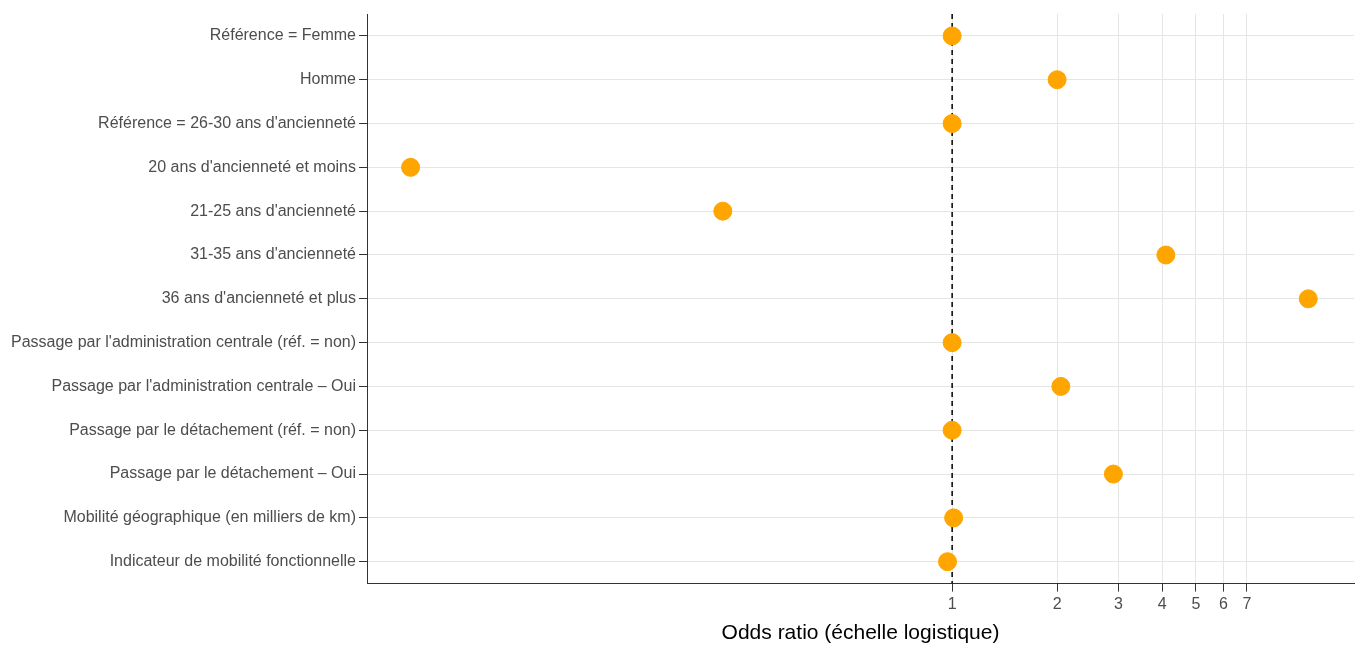  I want to click on x-tick-label: 7, so click(1247, 603).